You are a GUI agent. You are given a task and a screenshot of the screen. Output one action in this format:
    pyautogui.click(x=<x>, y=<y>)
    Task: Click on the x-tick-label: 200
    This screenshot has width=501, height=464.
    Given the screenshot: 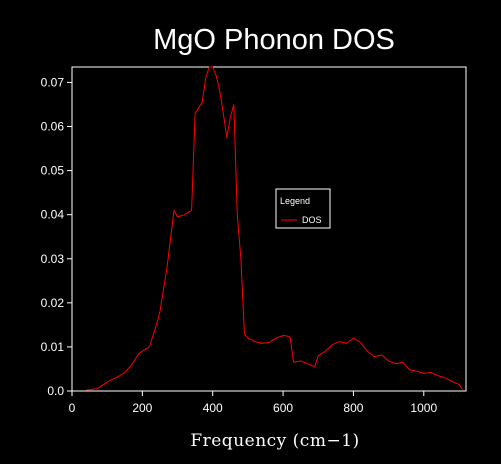 What is the action you would take?
    pyautogui.click(x=142, y=408)
    